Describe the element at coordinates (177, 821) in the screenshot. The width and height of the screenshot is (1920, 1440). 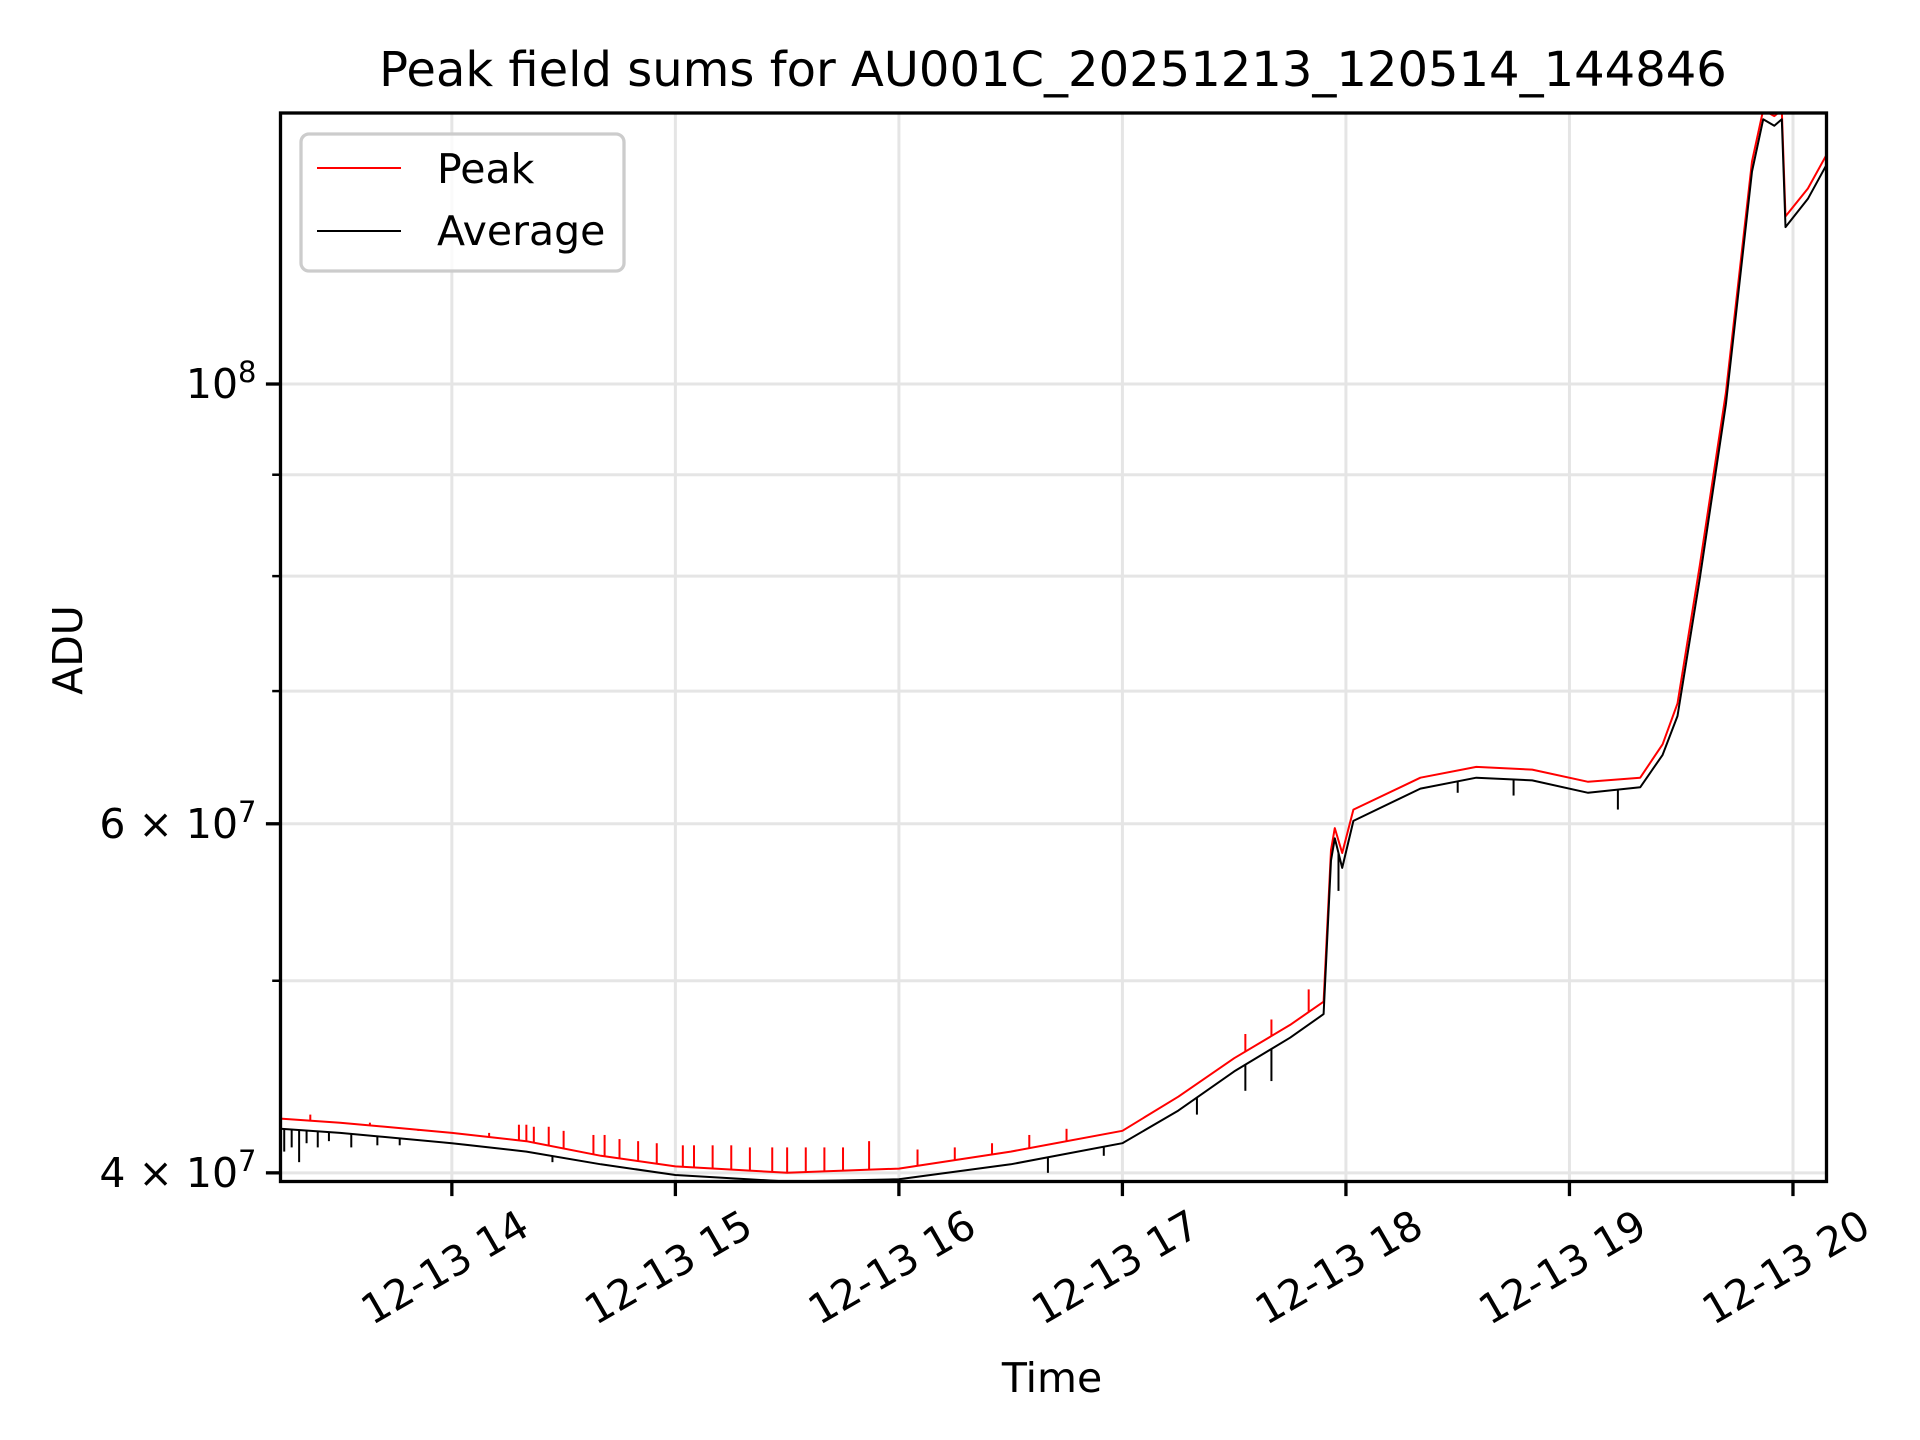
I see `y-tick-label: 6 × 107` at that location.